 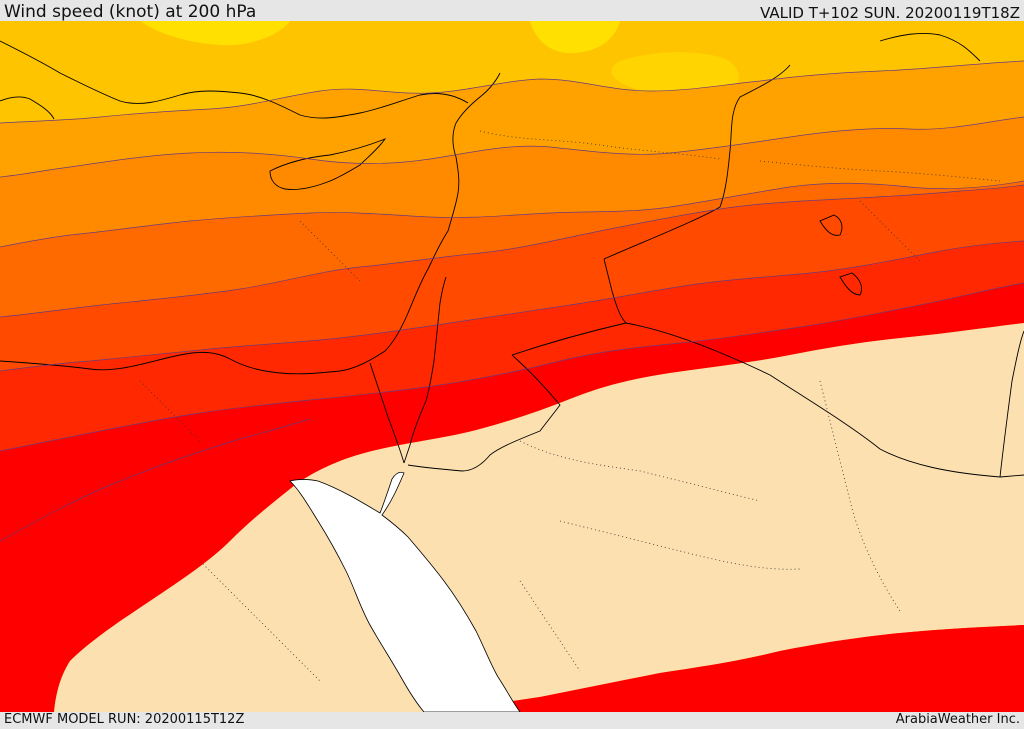 What do you see at coordinates (124, 719) in the screenshot?
I see `model-run-label: ECMWF MODEL RUN: 20200115T12Z` at bounding box center [124, 719].